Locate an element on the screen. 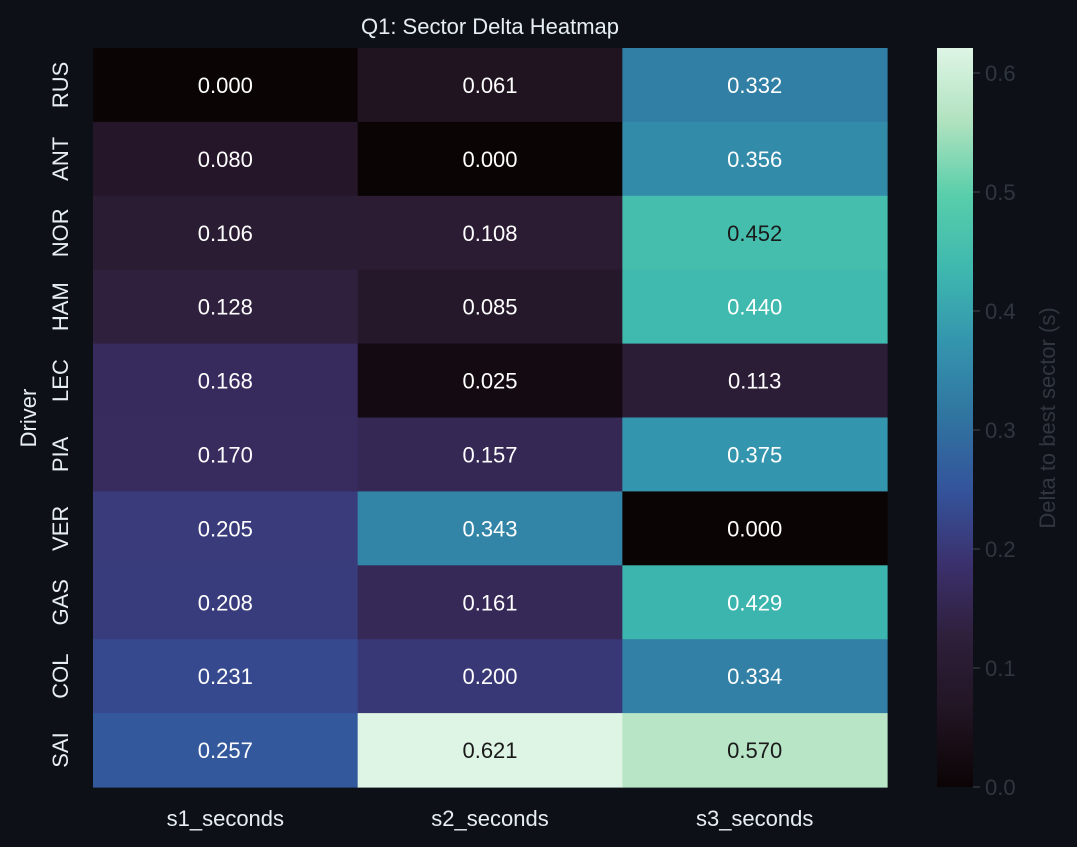  row-tick-label: LEC is located at coordinates (60, 380).